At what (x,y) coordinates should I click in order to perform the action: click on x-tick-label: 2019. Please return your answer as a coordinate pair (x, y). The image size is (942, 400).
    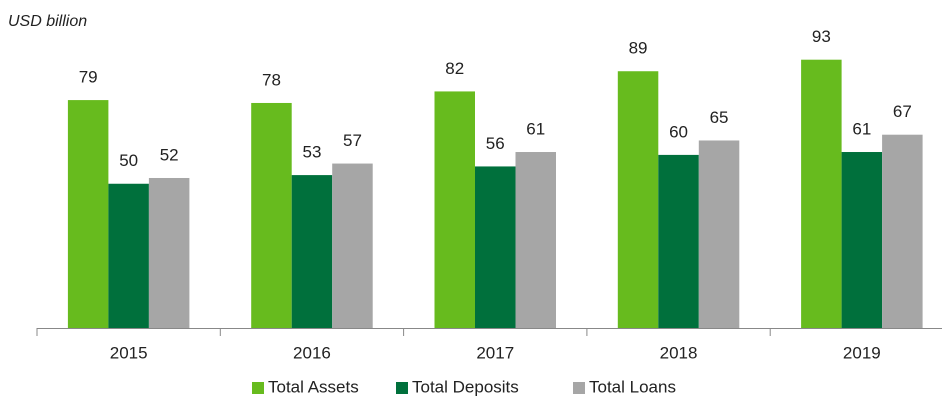
    Looking at the image, I should click on (862, 352).